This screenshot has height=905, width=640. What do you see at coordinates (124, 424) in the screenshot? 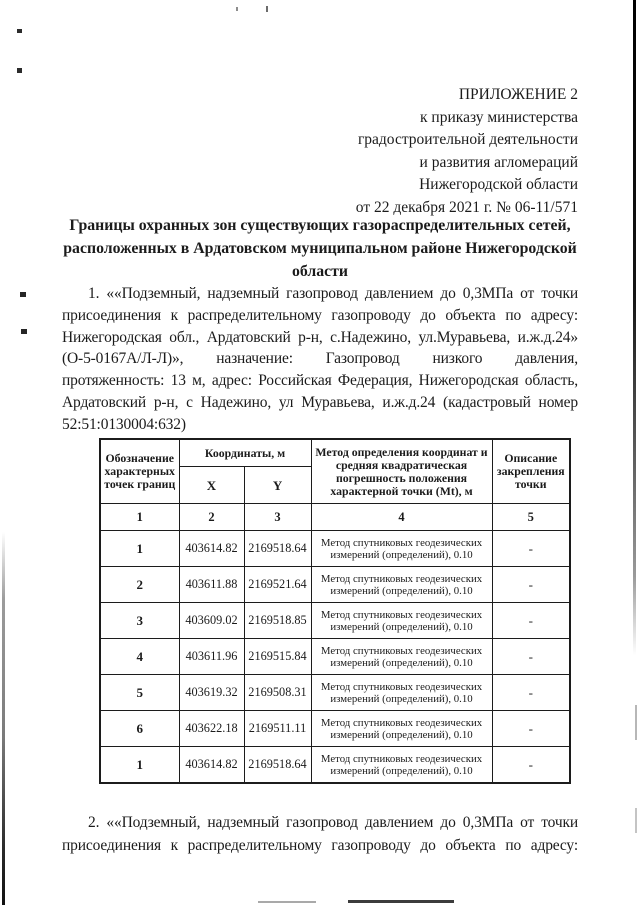
I see `paragraph-1-line: 52:51:0130004:632)` at bounding box center [124, 424].